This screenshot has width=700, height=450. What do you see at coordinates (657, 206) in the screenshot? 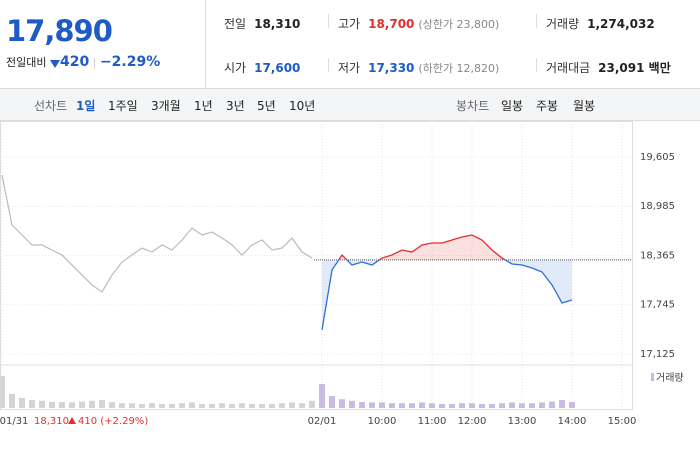
I see `y-tick-label: 18,985` at bounding box center [657, 206].